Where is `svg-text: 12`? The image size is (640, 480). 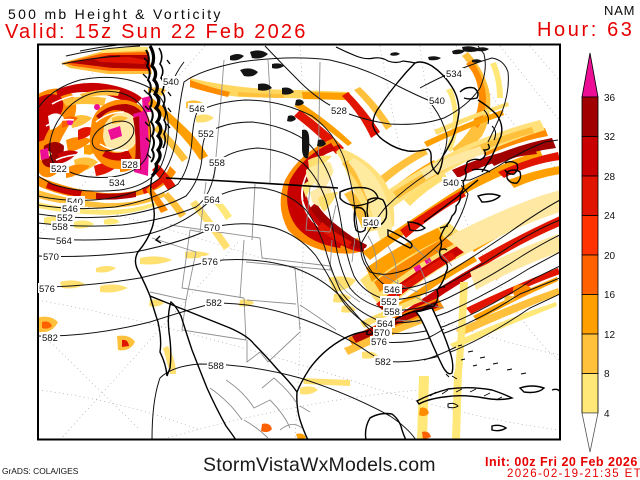
svg-text: 12 is located at coordinates (610, 335).